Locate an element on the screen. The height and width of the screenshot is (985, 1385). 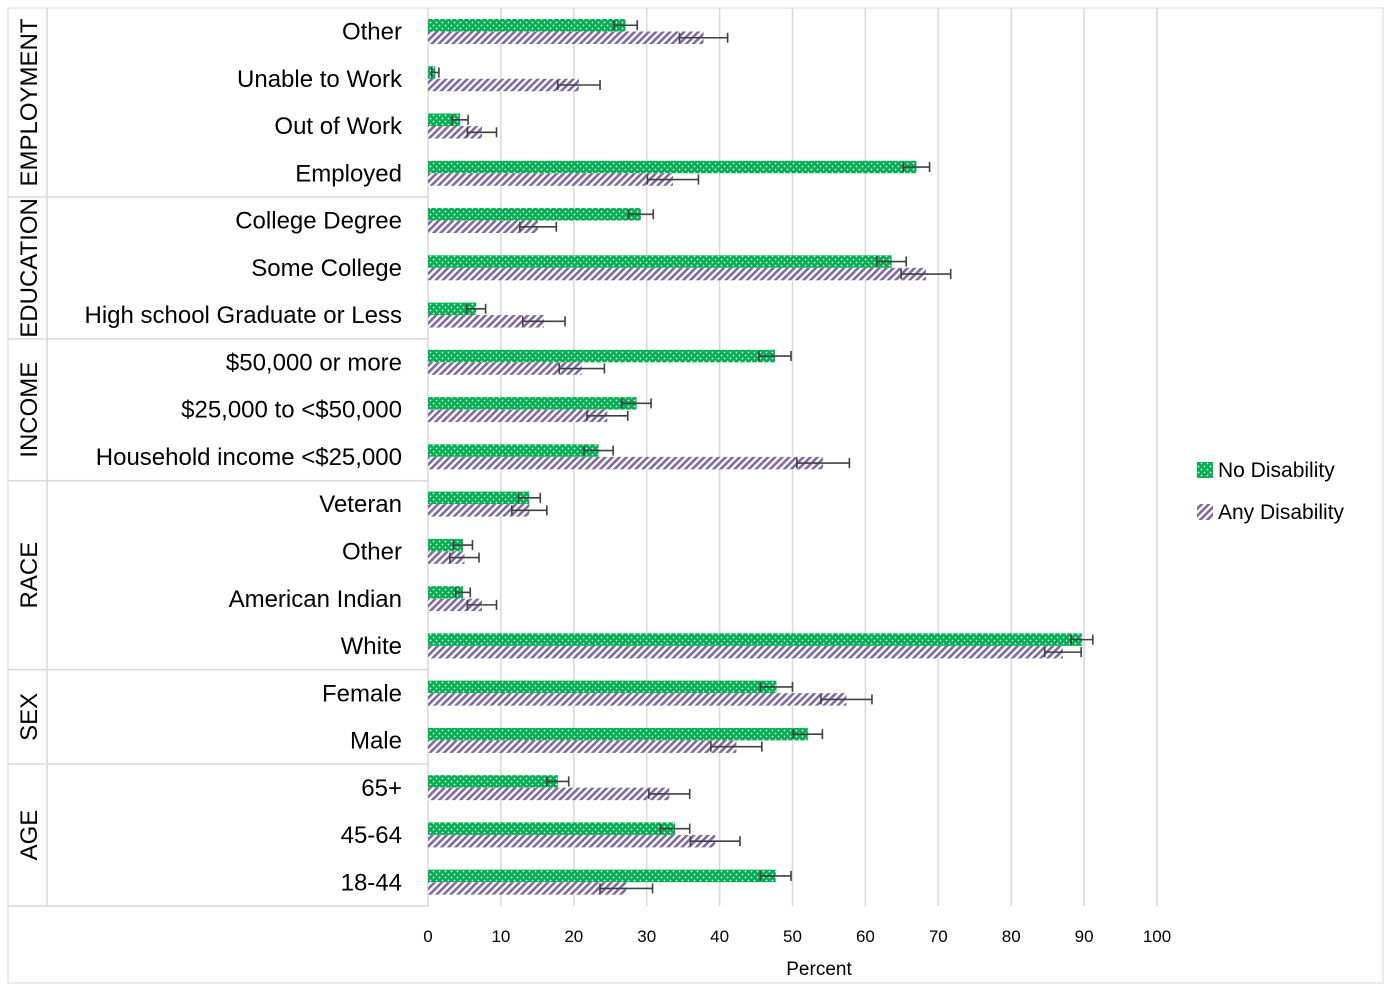
legend-item-any-disability: Any Disability is located at coordinates (1271, 512).